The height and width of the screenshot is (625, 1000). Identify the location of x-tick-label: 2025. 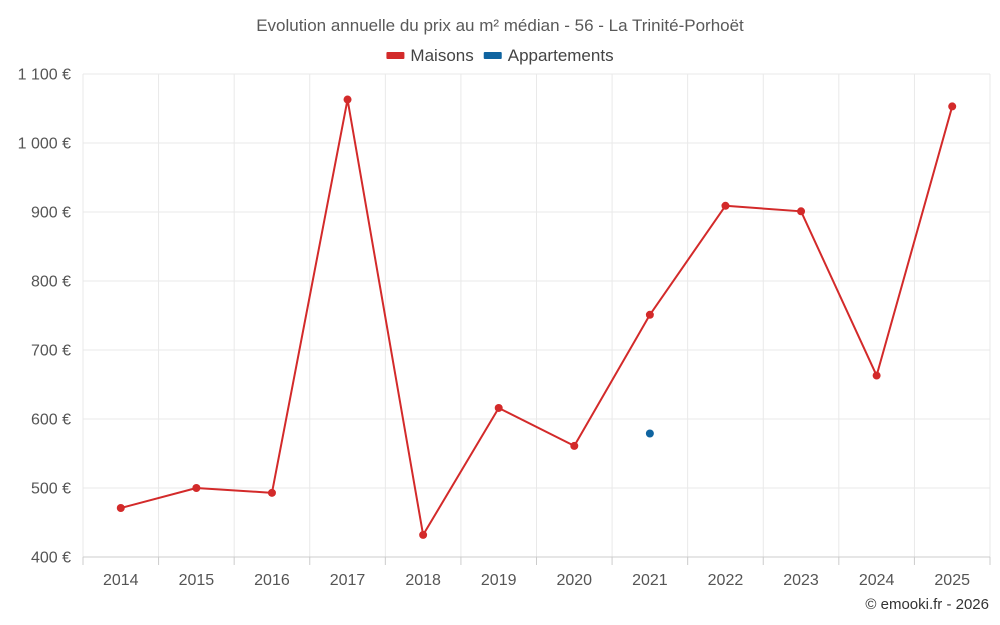
(952, 580).